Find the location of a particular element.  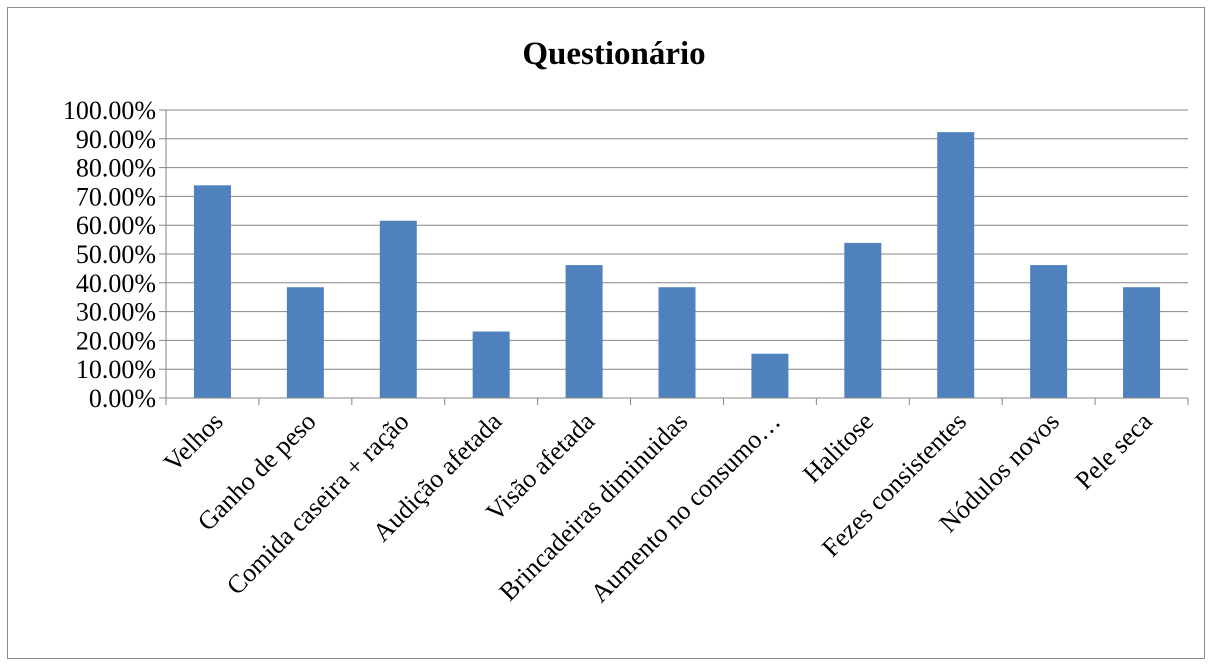

y-tick-label: 20.00% is located at coordinates (116, 340).